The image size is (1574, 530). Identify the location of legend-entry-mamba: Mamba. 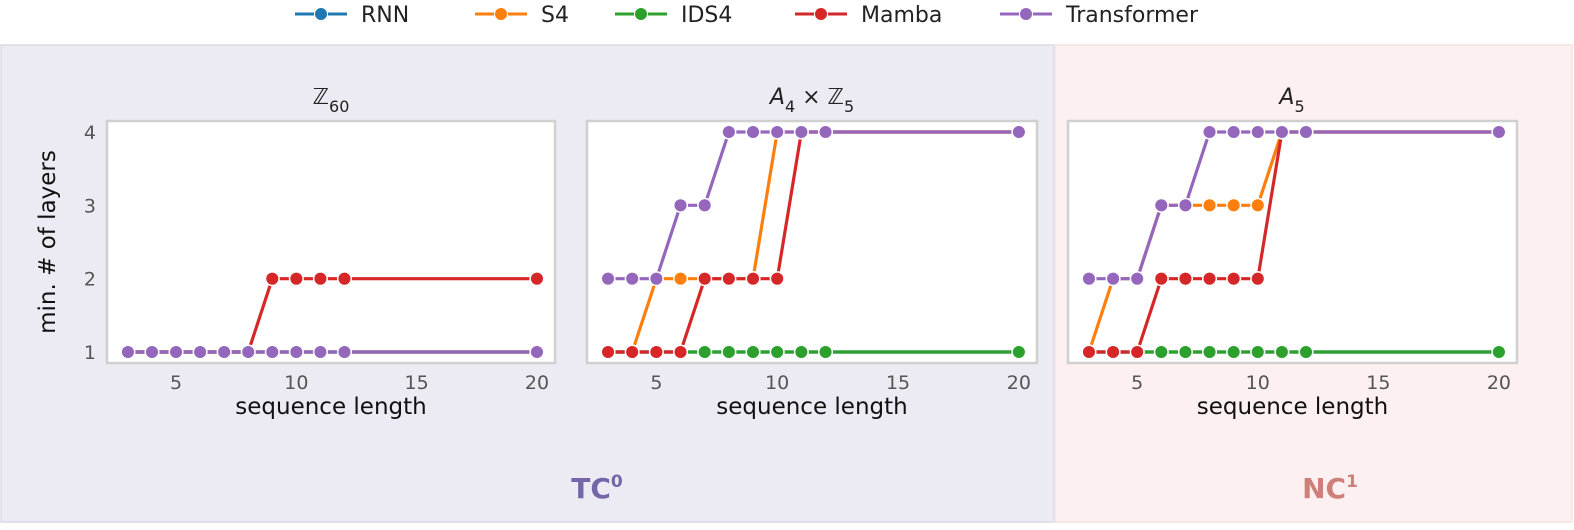
(868, 15).